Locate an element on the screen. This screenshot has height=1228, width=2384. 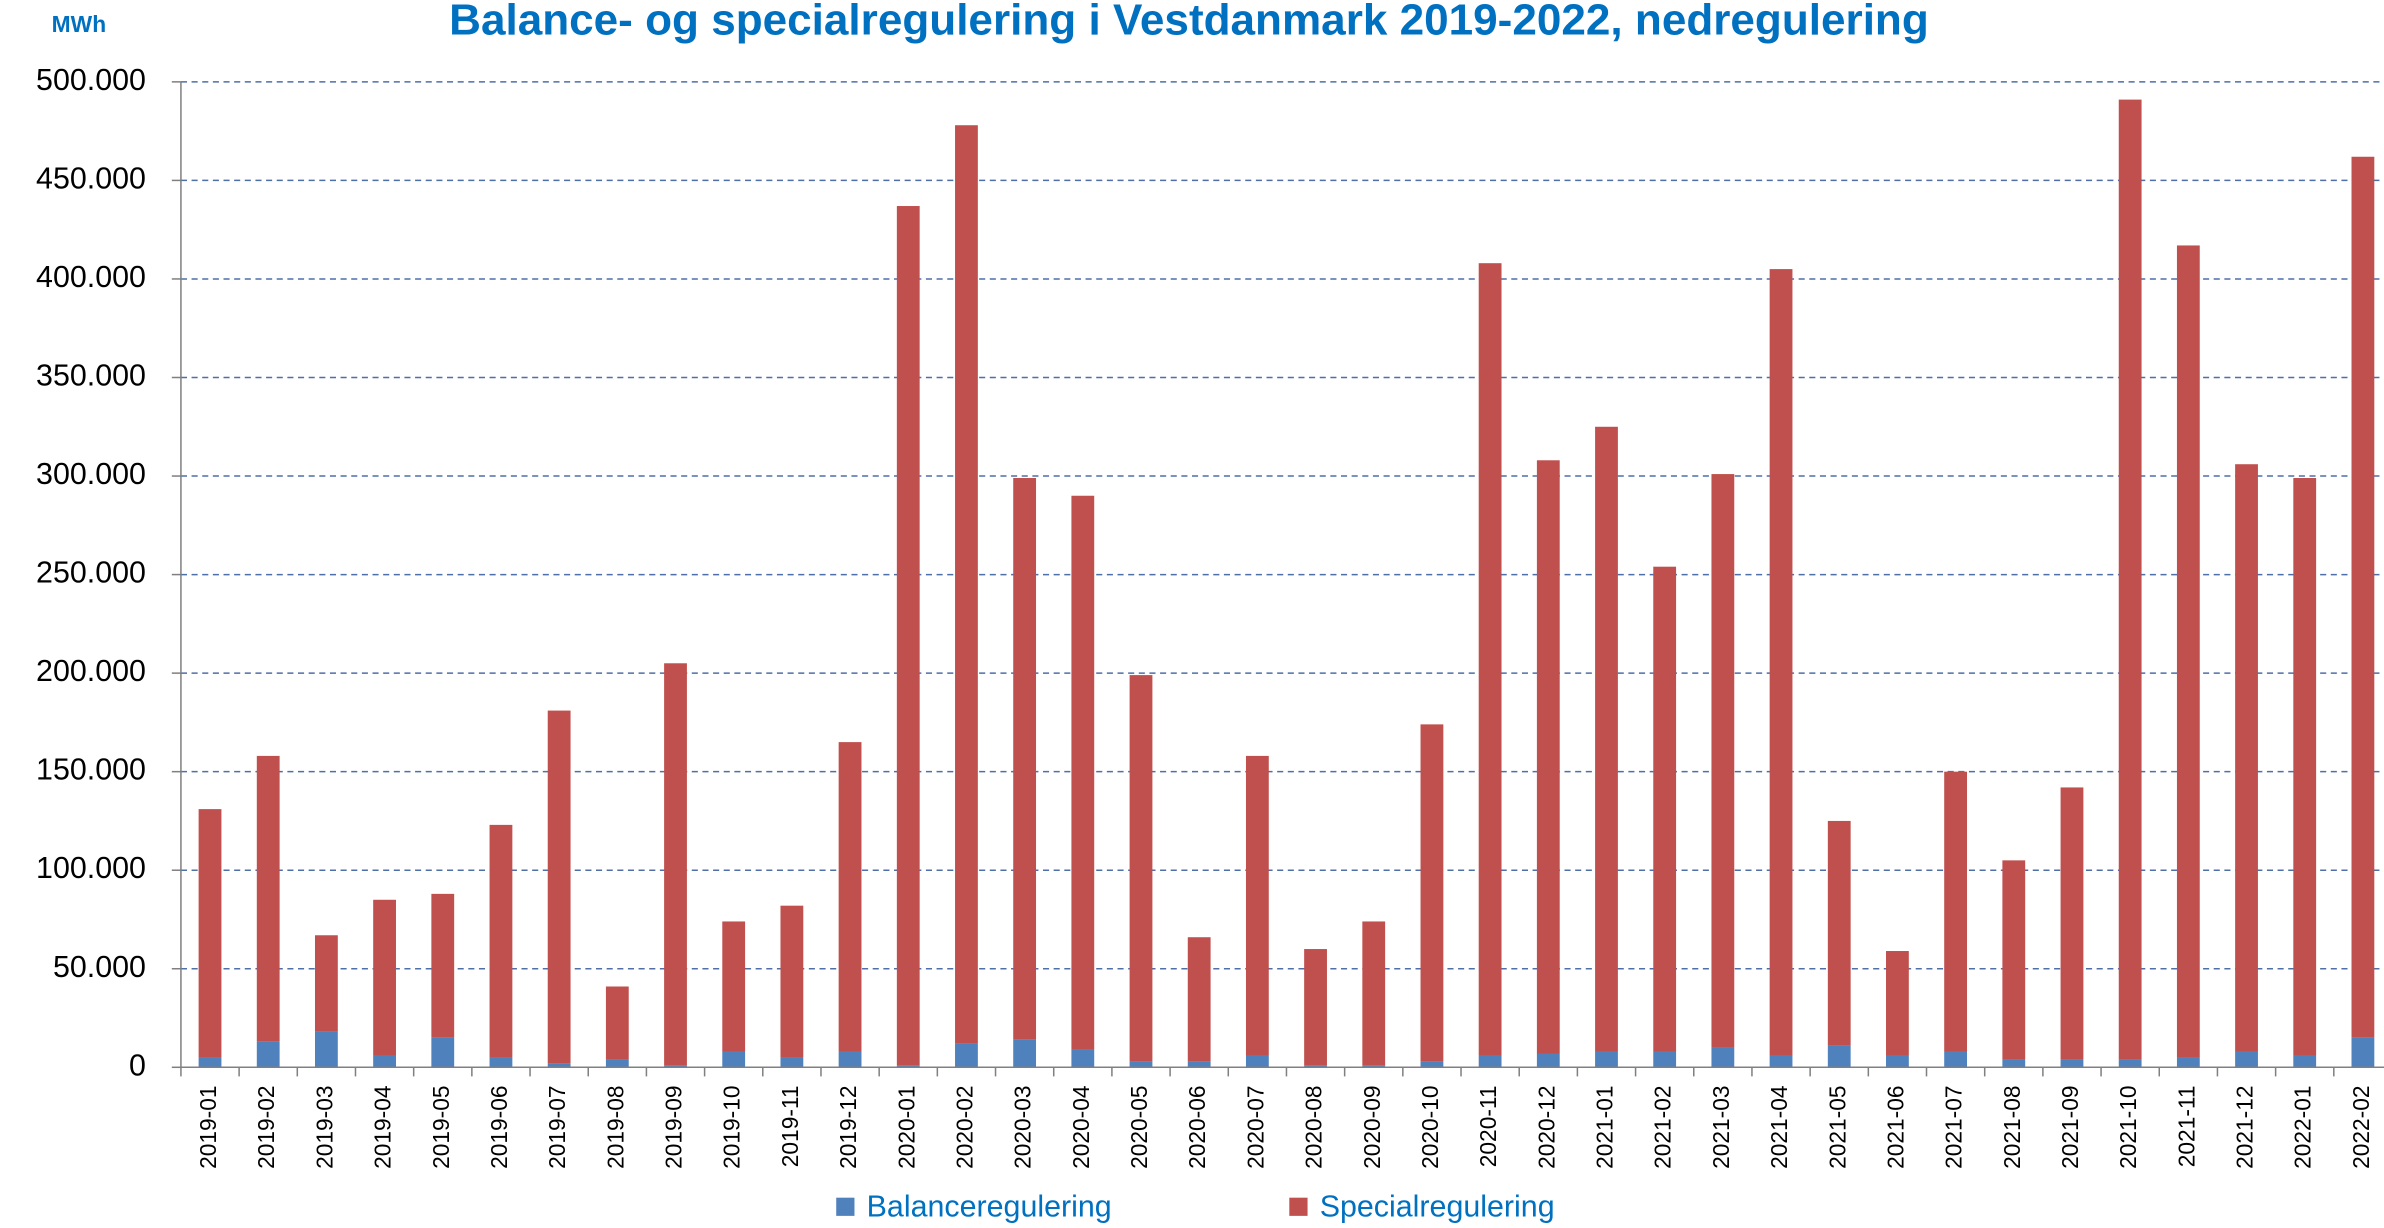
x-tick-label: 2020-03 is located at coordinates (1023, 1126).